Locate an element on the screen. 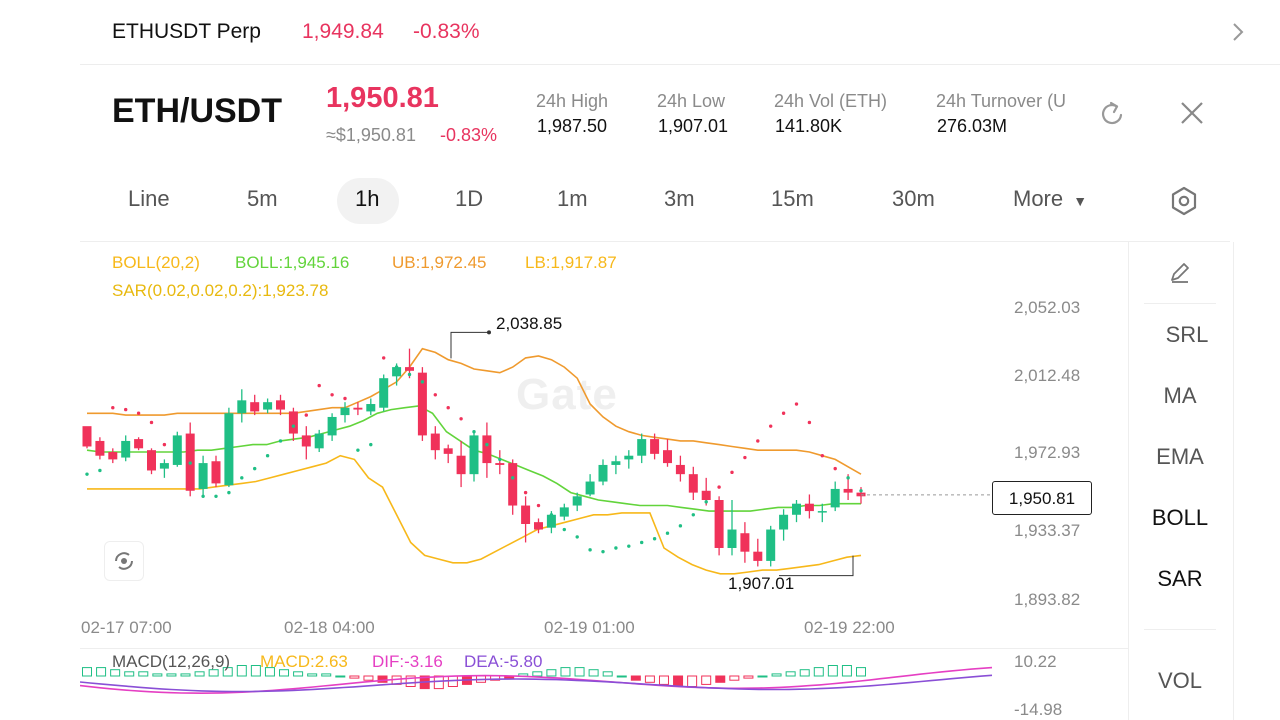  refresh-icon is located at coordinates (1112, 114).